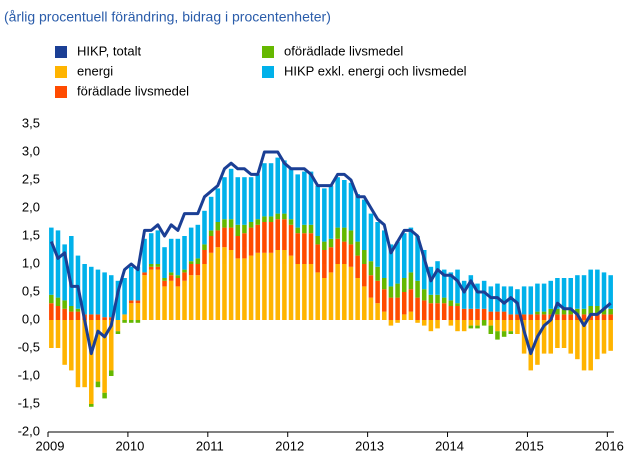 This screenshot has height=454, width=628. What do you see at coordinates (31, 262) in the screenshot?
I see `y-tick-label: 1,0` at bounding box center [31, 262].